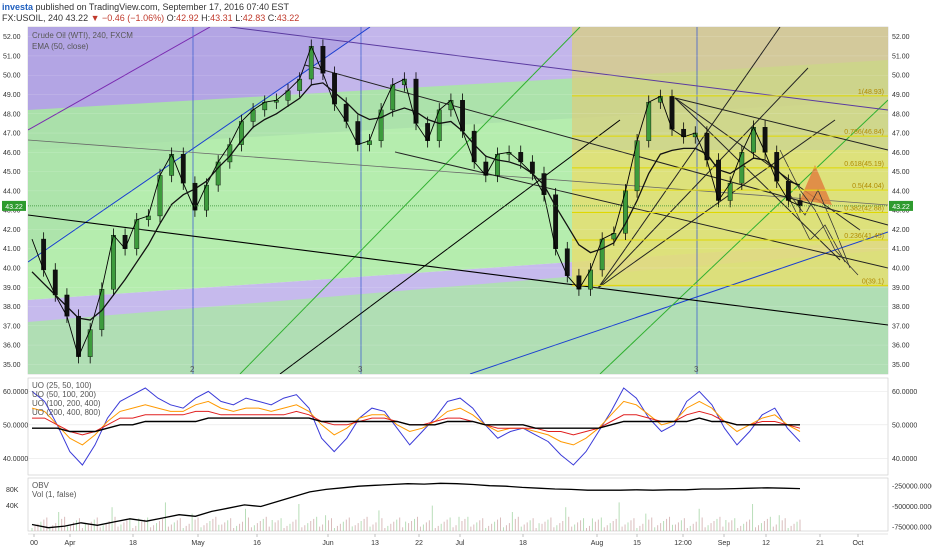 The width and height of the screenshot is (932, 550). I want to click on pitchfork-label-2: 3, so click(360, 369).